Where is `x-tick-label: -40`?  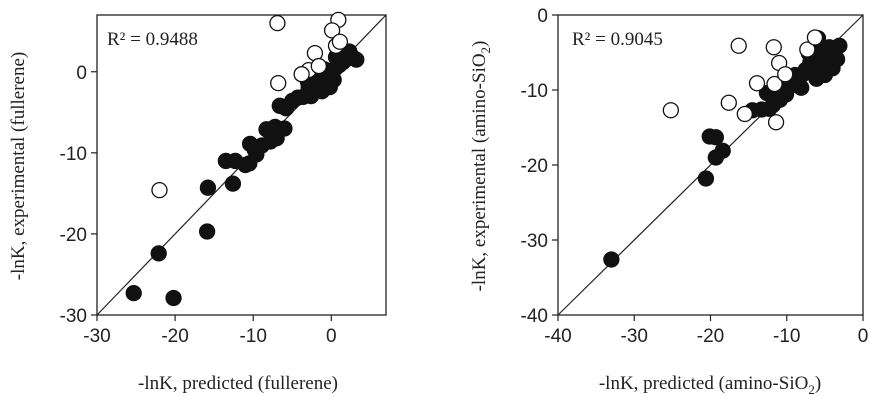 x-tick-label: -40 is located at coordinates (557, 336).